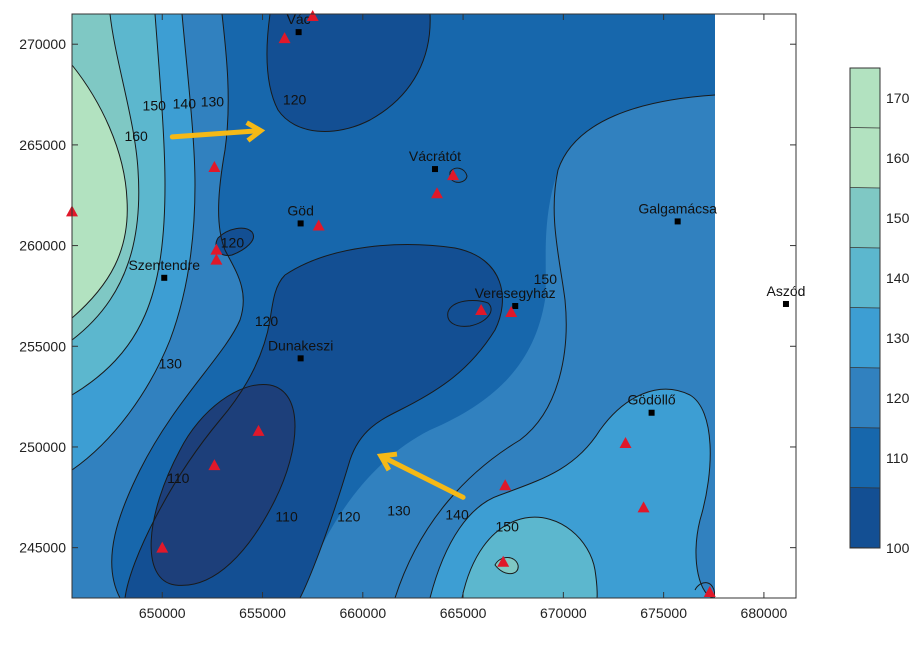 Image resolution: width=917 pixels, height=648 pixels. Describe the element at coordinates (42, 44) in the screenshot. I see `y-tick-label: 270000` at that location.